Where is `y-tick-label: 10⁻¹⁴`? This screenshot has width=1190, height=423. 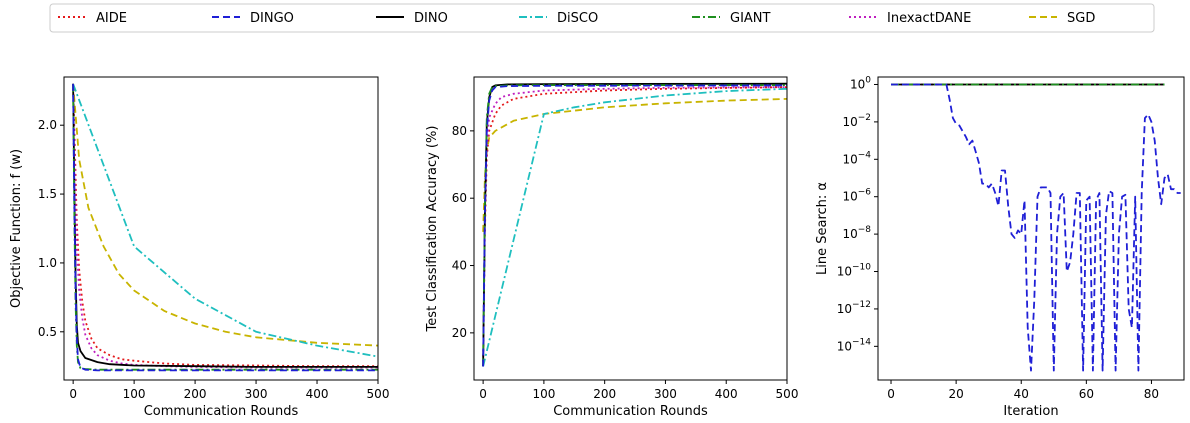 y-tick-label: 10⁻¹⁴ is located at coordinates (854, 345).